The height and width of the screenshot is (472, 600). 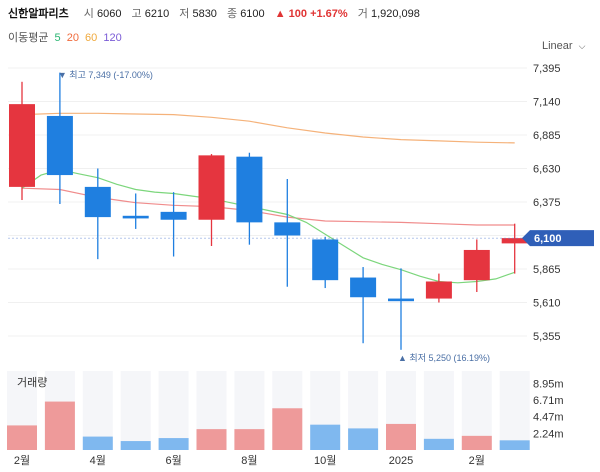 I want to click on y-tick-label: 5,865, so click(x=547, y=270).